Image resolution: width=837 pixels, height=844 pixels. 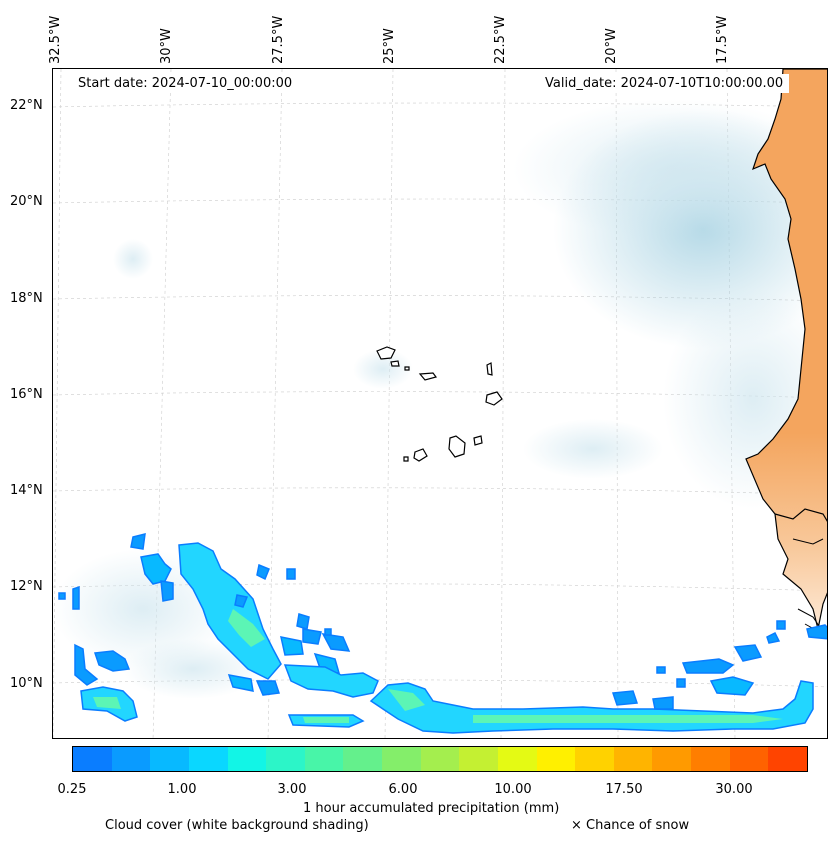 I want to click on lat-tick-10n: 10°N, so click(x=26, y=683).